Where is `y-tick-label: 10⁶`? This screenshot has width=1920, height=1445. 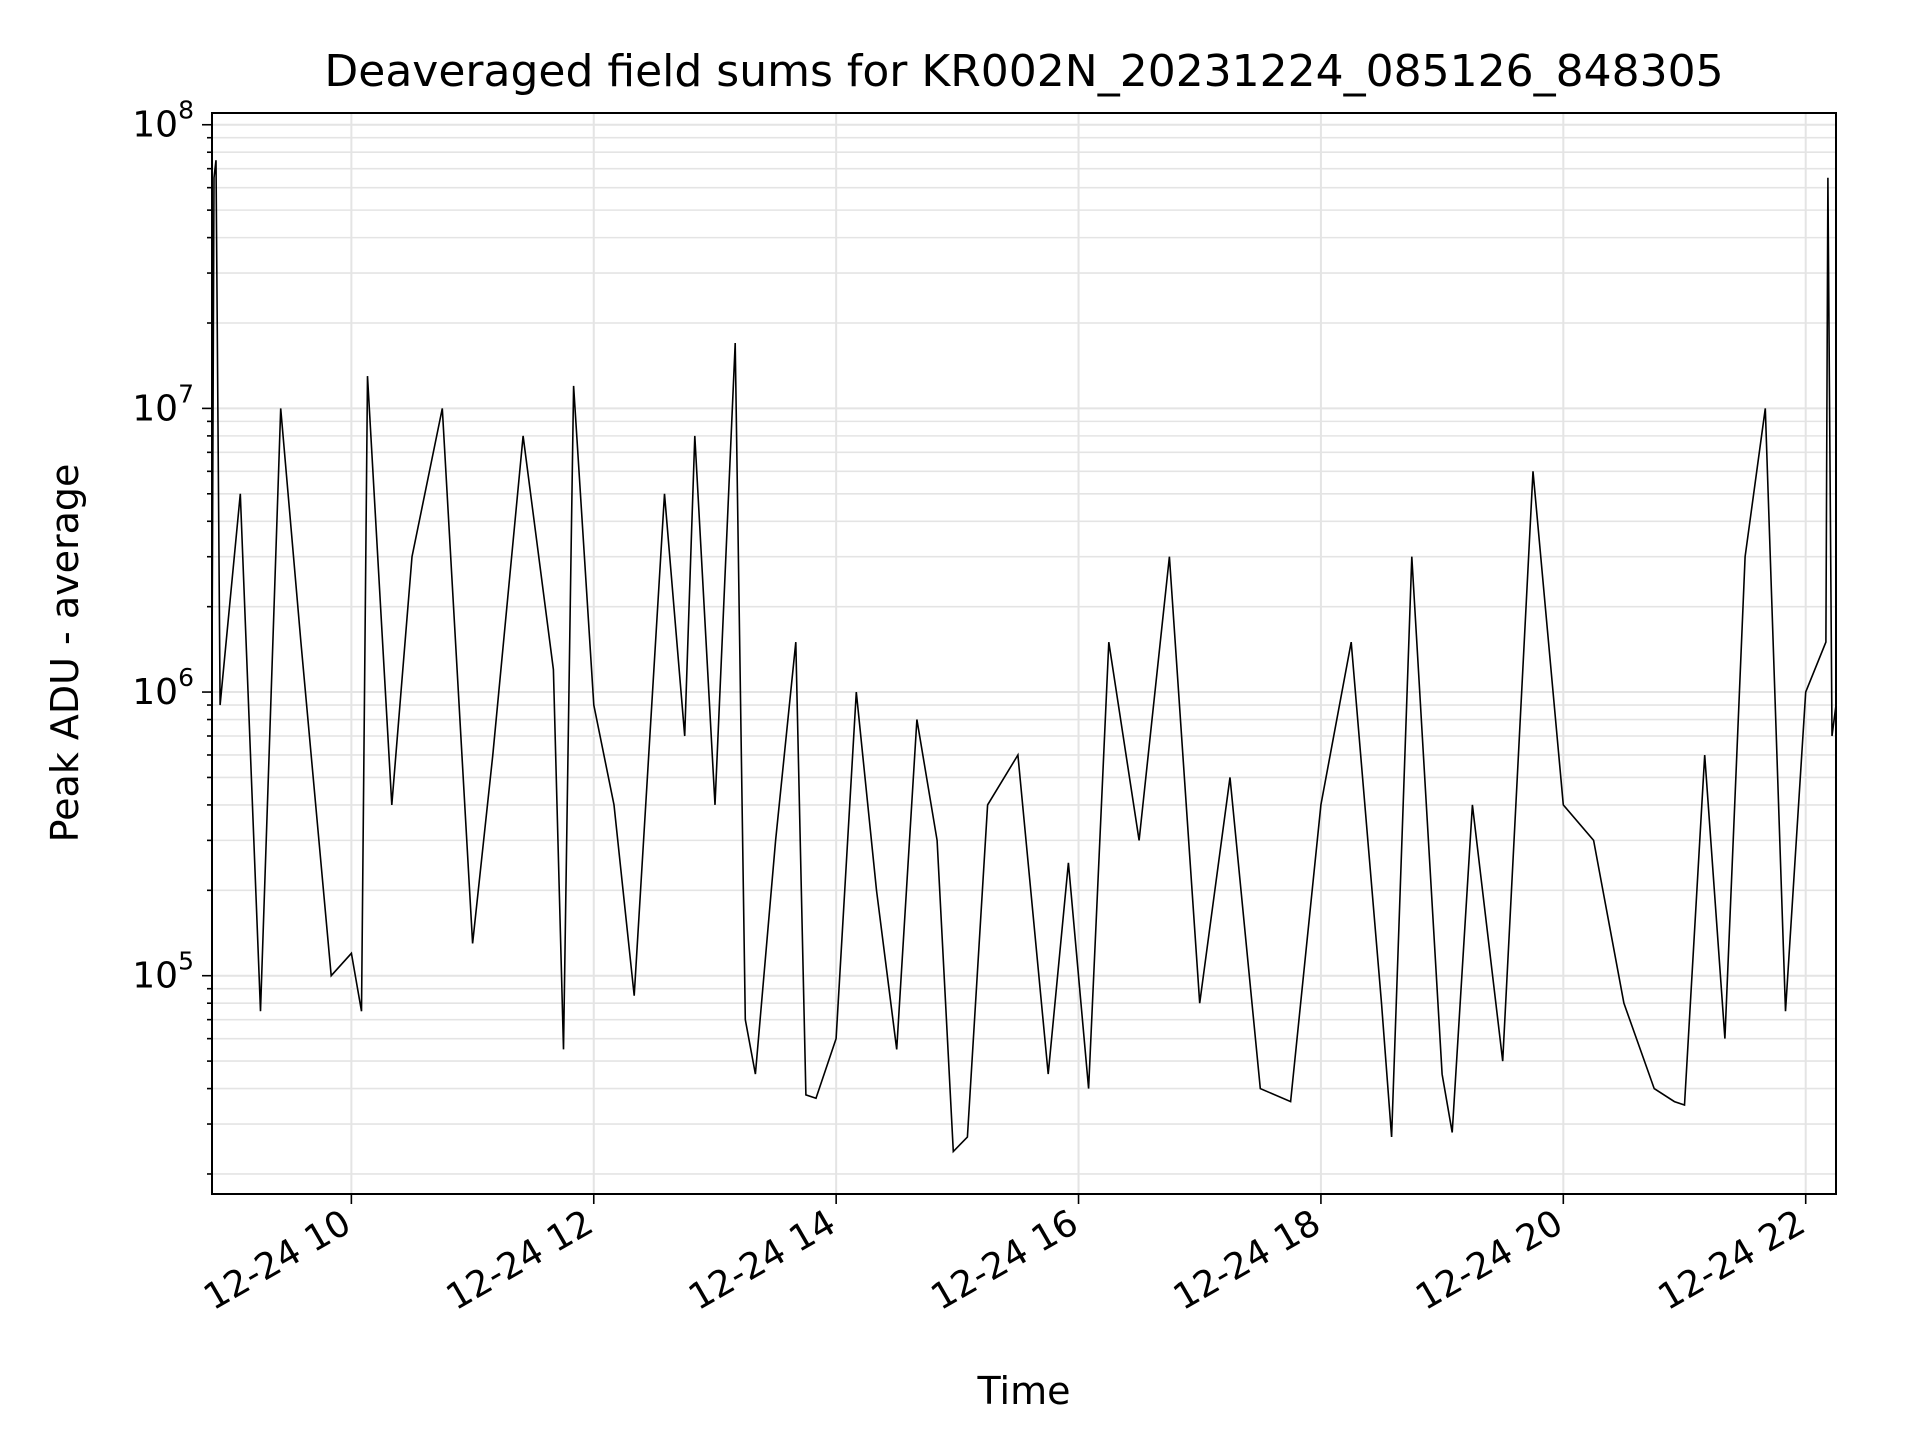 y-tick-label: 10⁶ is located at coordinates (163, 688).